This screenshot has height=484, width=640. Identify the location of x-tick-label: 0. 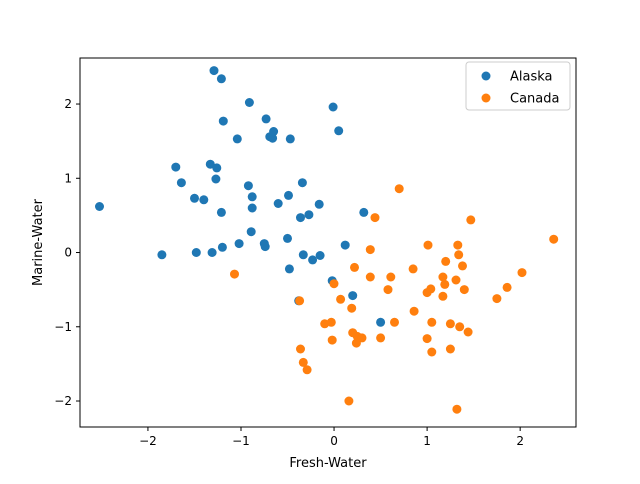
(334, 441).